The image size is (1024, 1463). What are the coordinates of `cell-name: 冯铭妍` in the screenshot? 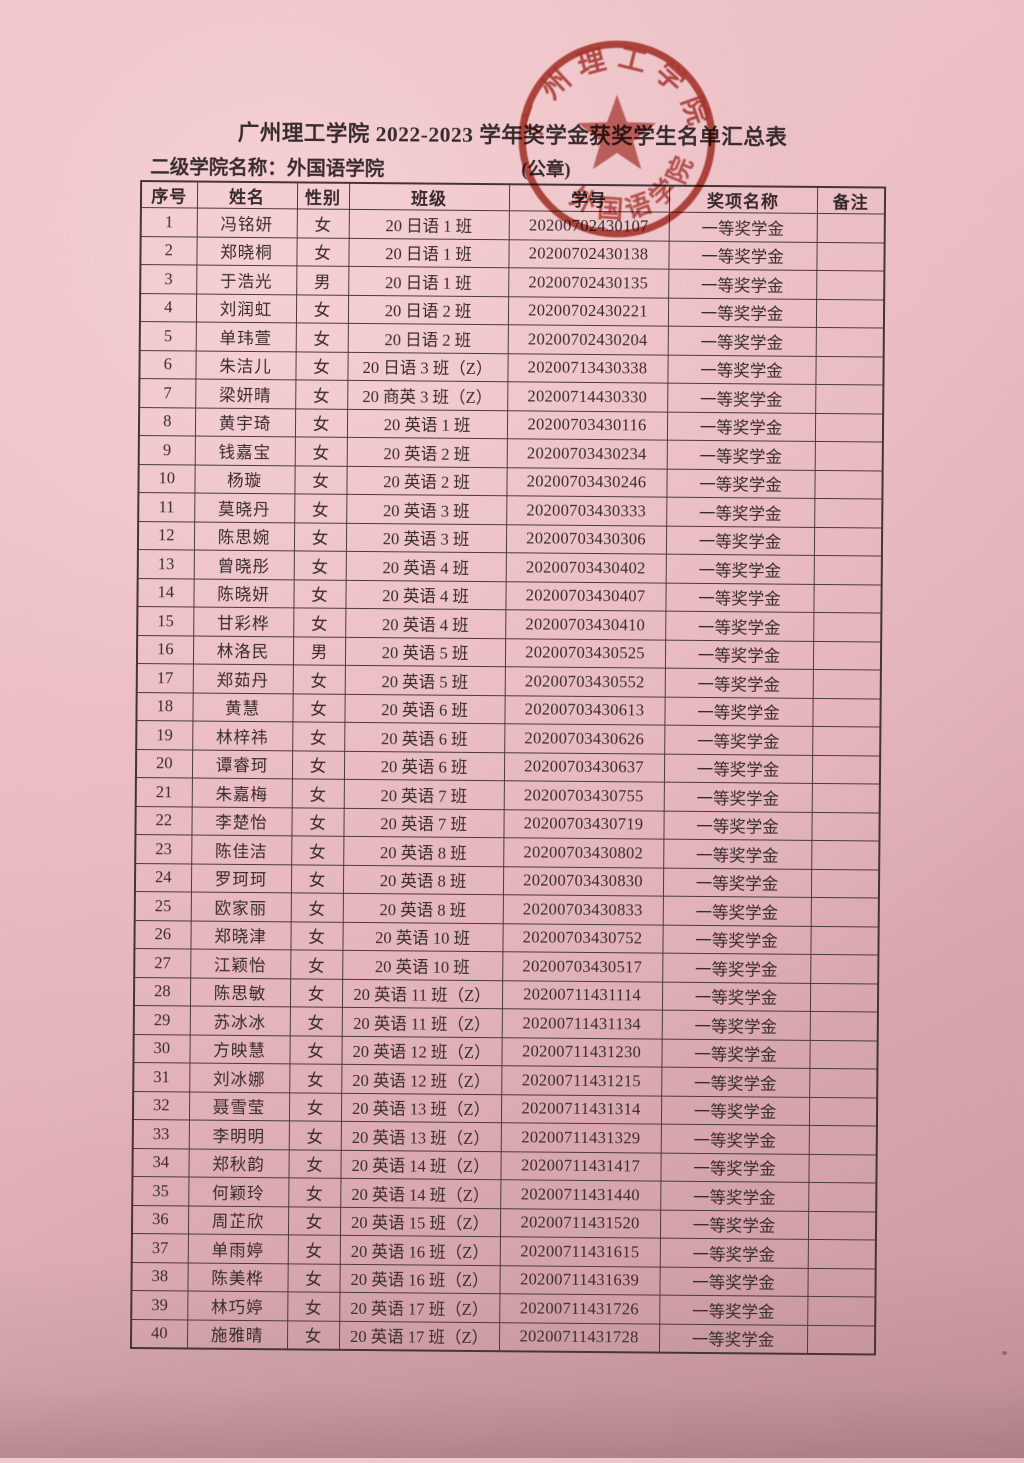 It's located at (246, 223).